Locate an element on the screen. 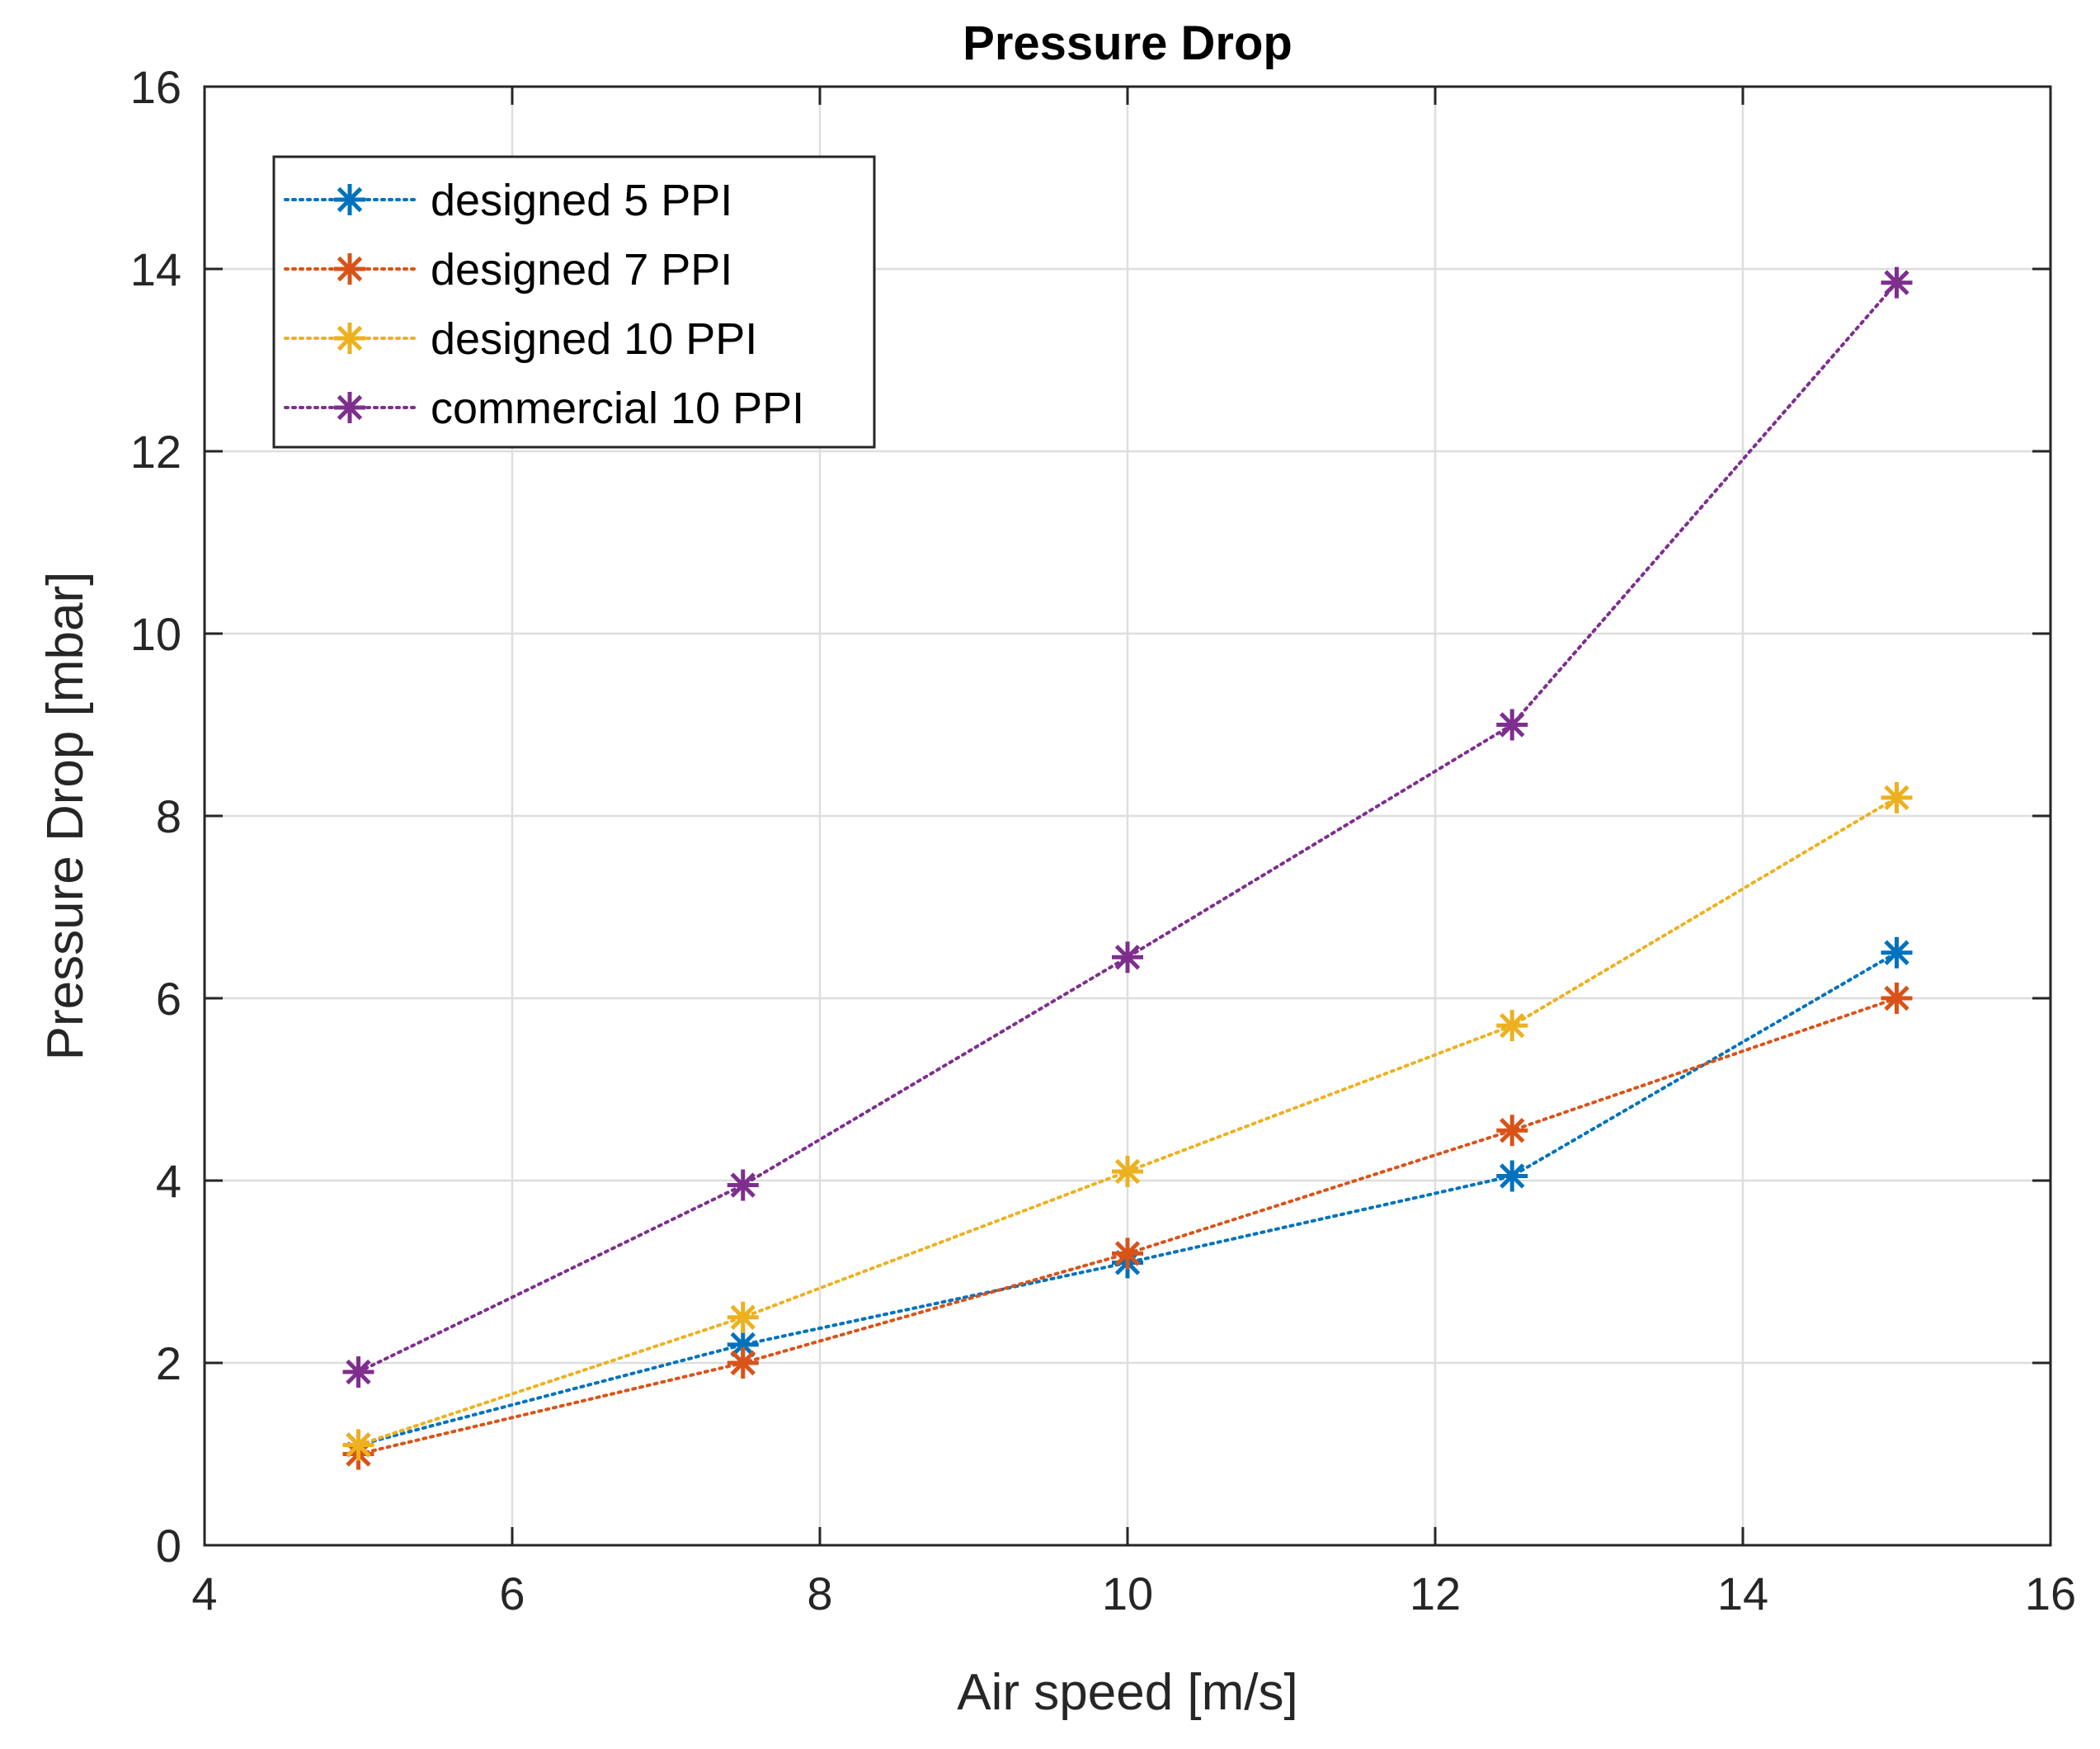 The image size is (2100, 1749). y-tick-label: 0 is located at coordinates (168, 1546).